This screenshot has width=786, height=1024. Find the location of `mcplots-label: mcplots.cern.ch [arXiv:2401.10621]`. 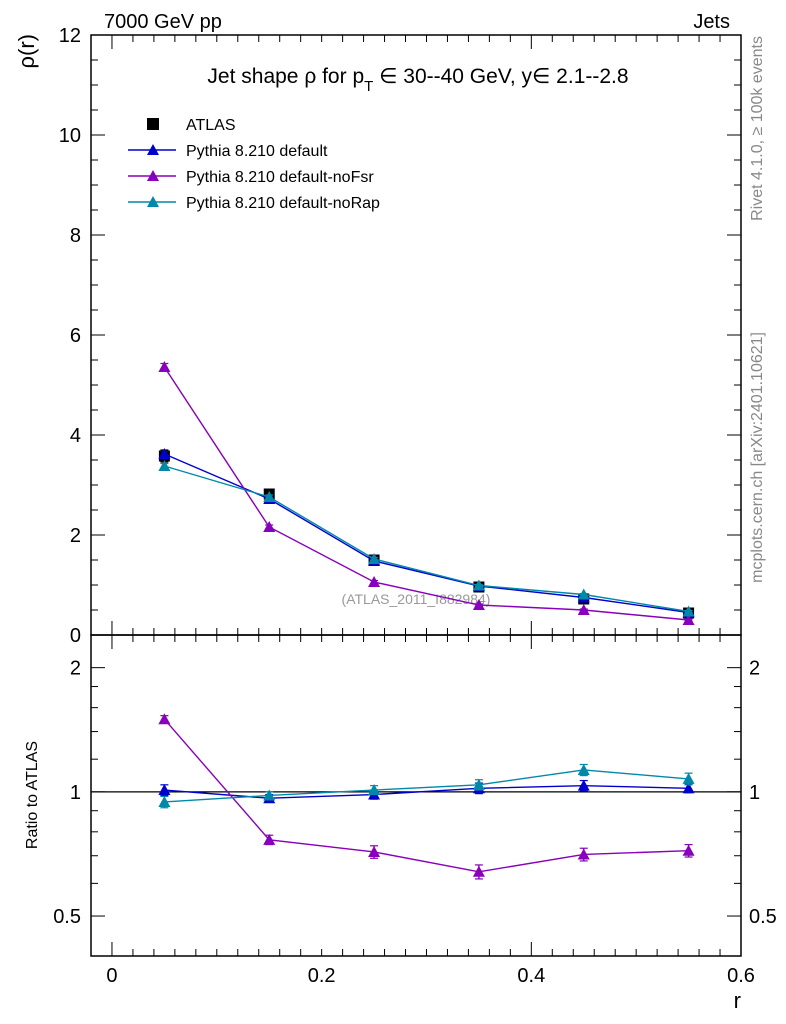

mcplots-label: mcplots.cern.ch [arXiv:2401.10621] is located at coordinates (757, 457).